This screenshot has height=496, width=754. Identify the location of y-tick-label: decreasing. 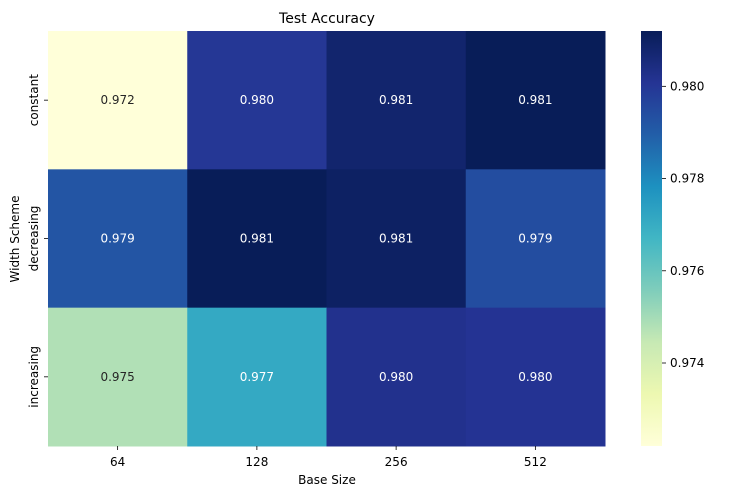
(34, 239).